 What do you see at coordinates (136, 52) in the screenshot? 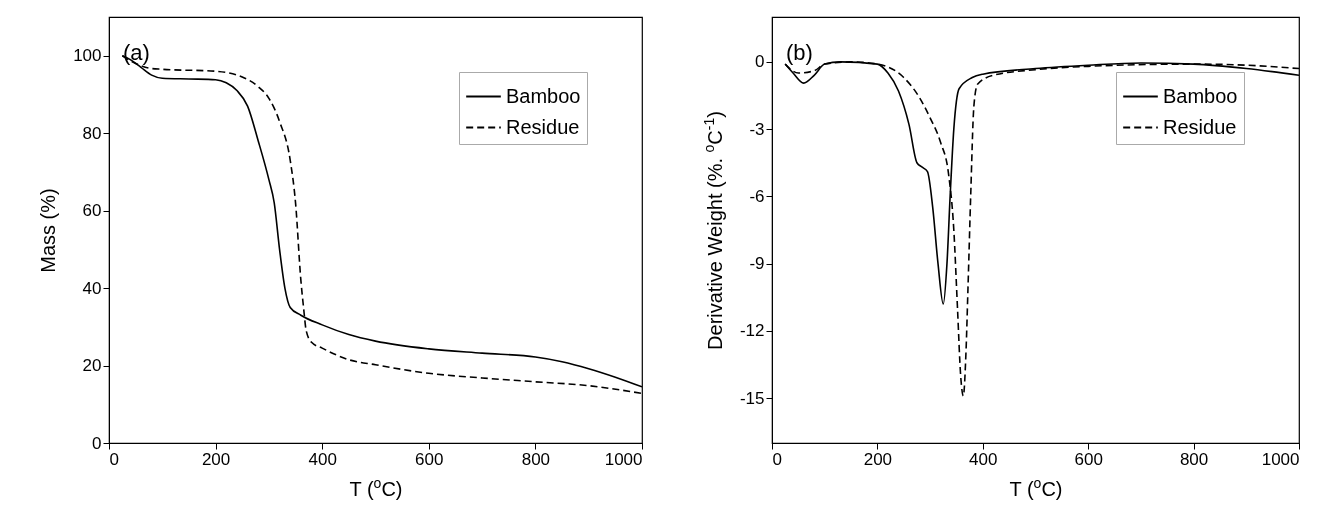
I see `annotation: (a)` at bounding box center [136, 52].